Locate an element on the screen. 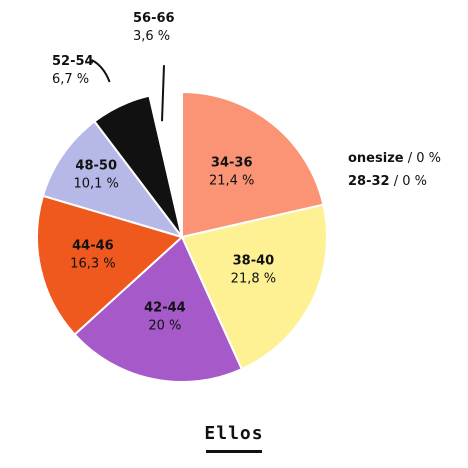 This screenshot has width=468, height=468. slice-category-label: 48-50 is located at coordinates (96, 166).